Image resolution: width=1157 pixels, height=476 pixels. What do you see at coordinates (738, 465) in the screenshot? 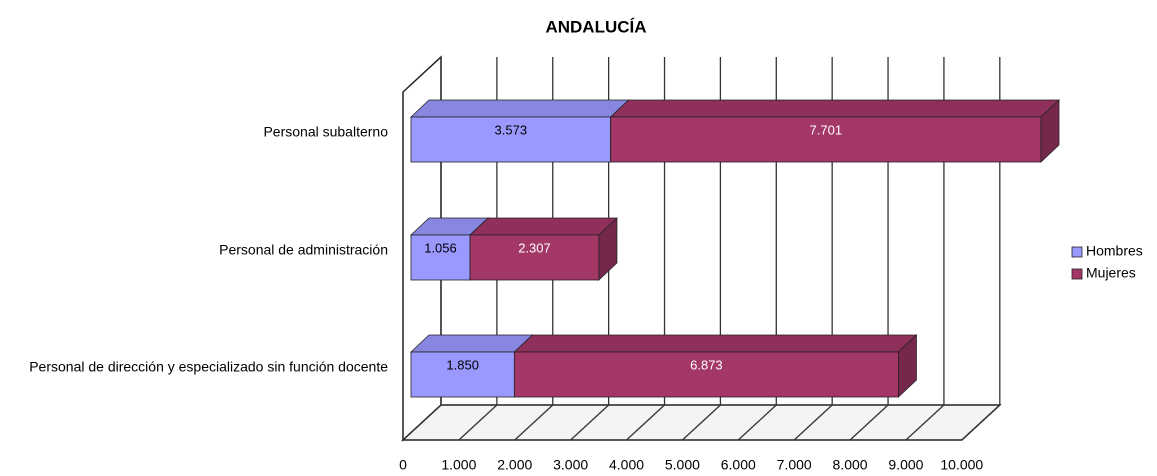
I see `x-tick-label: 6.000` at bounding box center [738, 465].